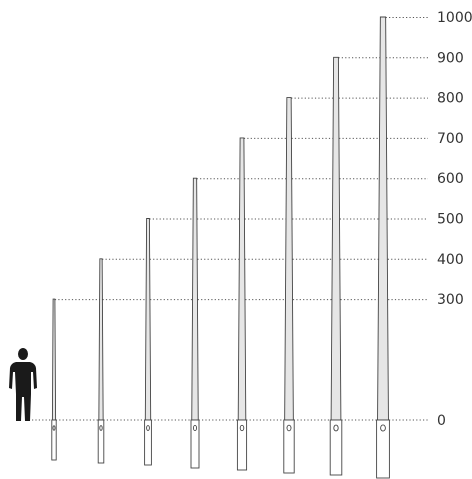 The width and height of the screenshot is (472, 479). Describe the element at coordinates (23, 384) in the screenshot. I see `person-silhouette-icon` at that location.